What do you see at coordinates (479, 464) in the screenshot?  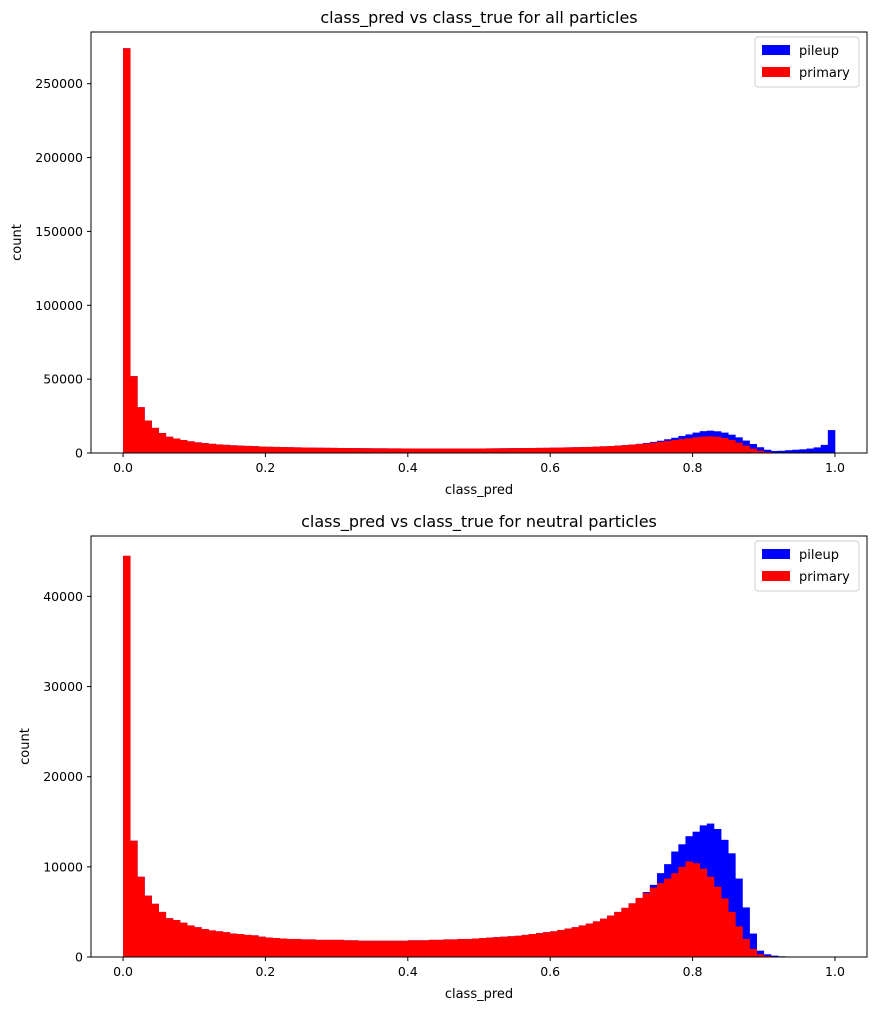 I see `top-x-ticks: 0.0 0.2 0.4 0.6 0.8 1.0` at bounding box center [479, 464].